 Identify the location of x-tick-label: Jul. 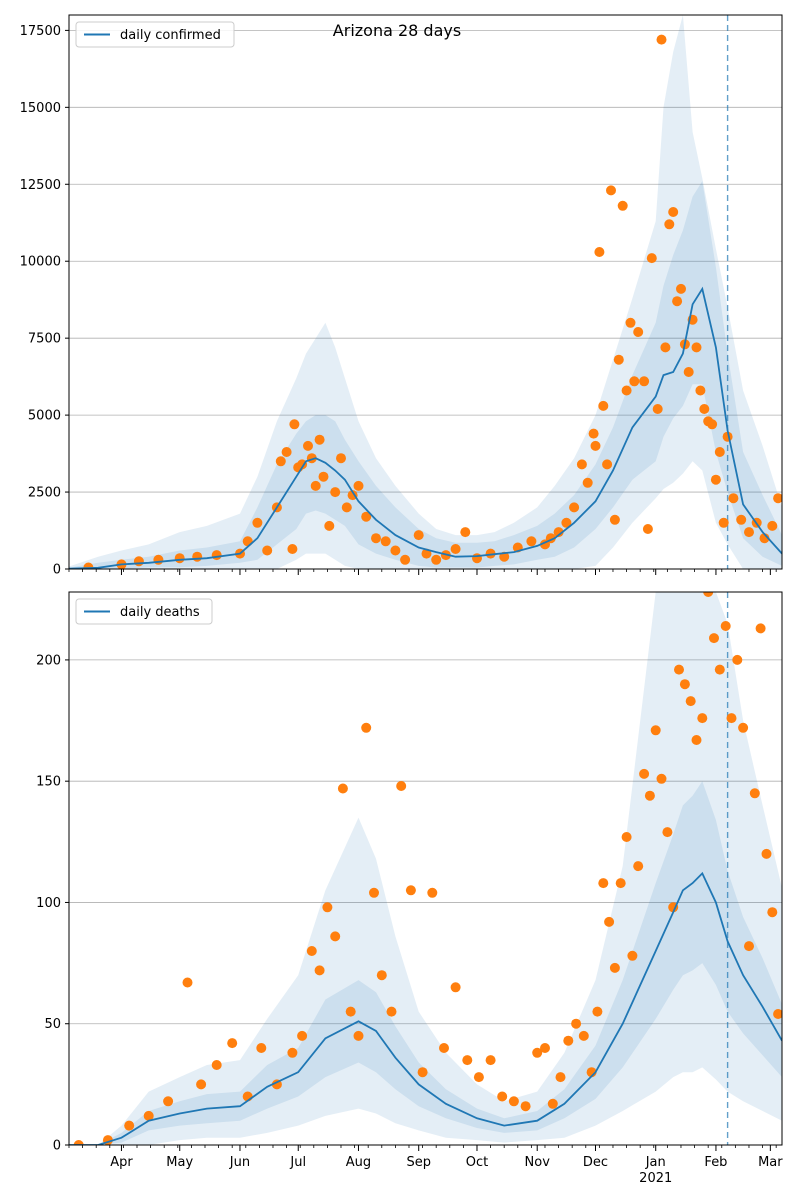
(297, 1162).